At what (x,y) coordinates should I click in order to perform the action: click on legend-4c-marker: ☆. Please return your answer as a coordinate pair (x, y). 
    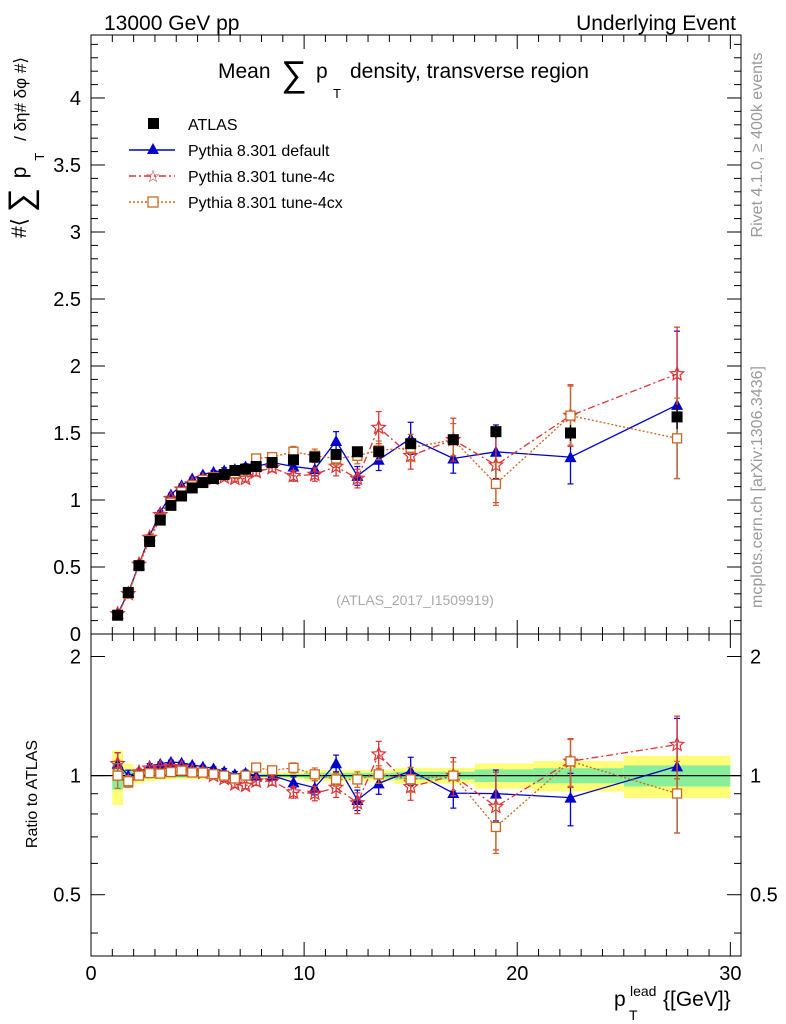
    Looking at the image, I should click on (152, 176).